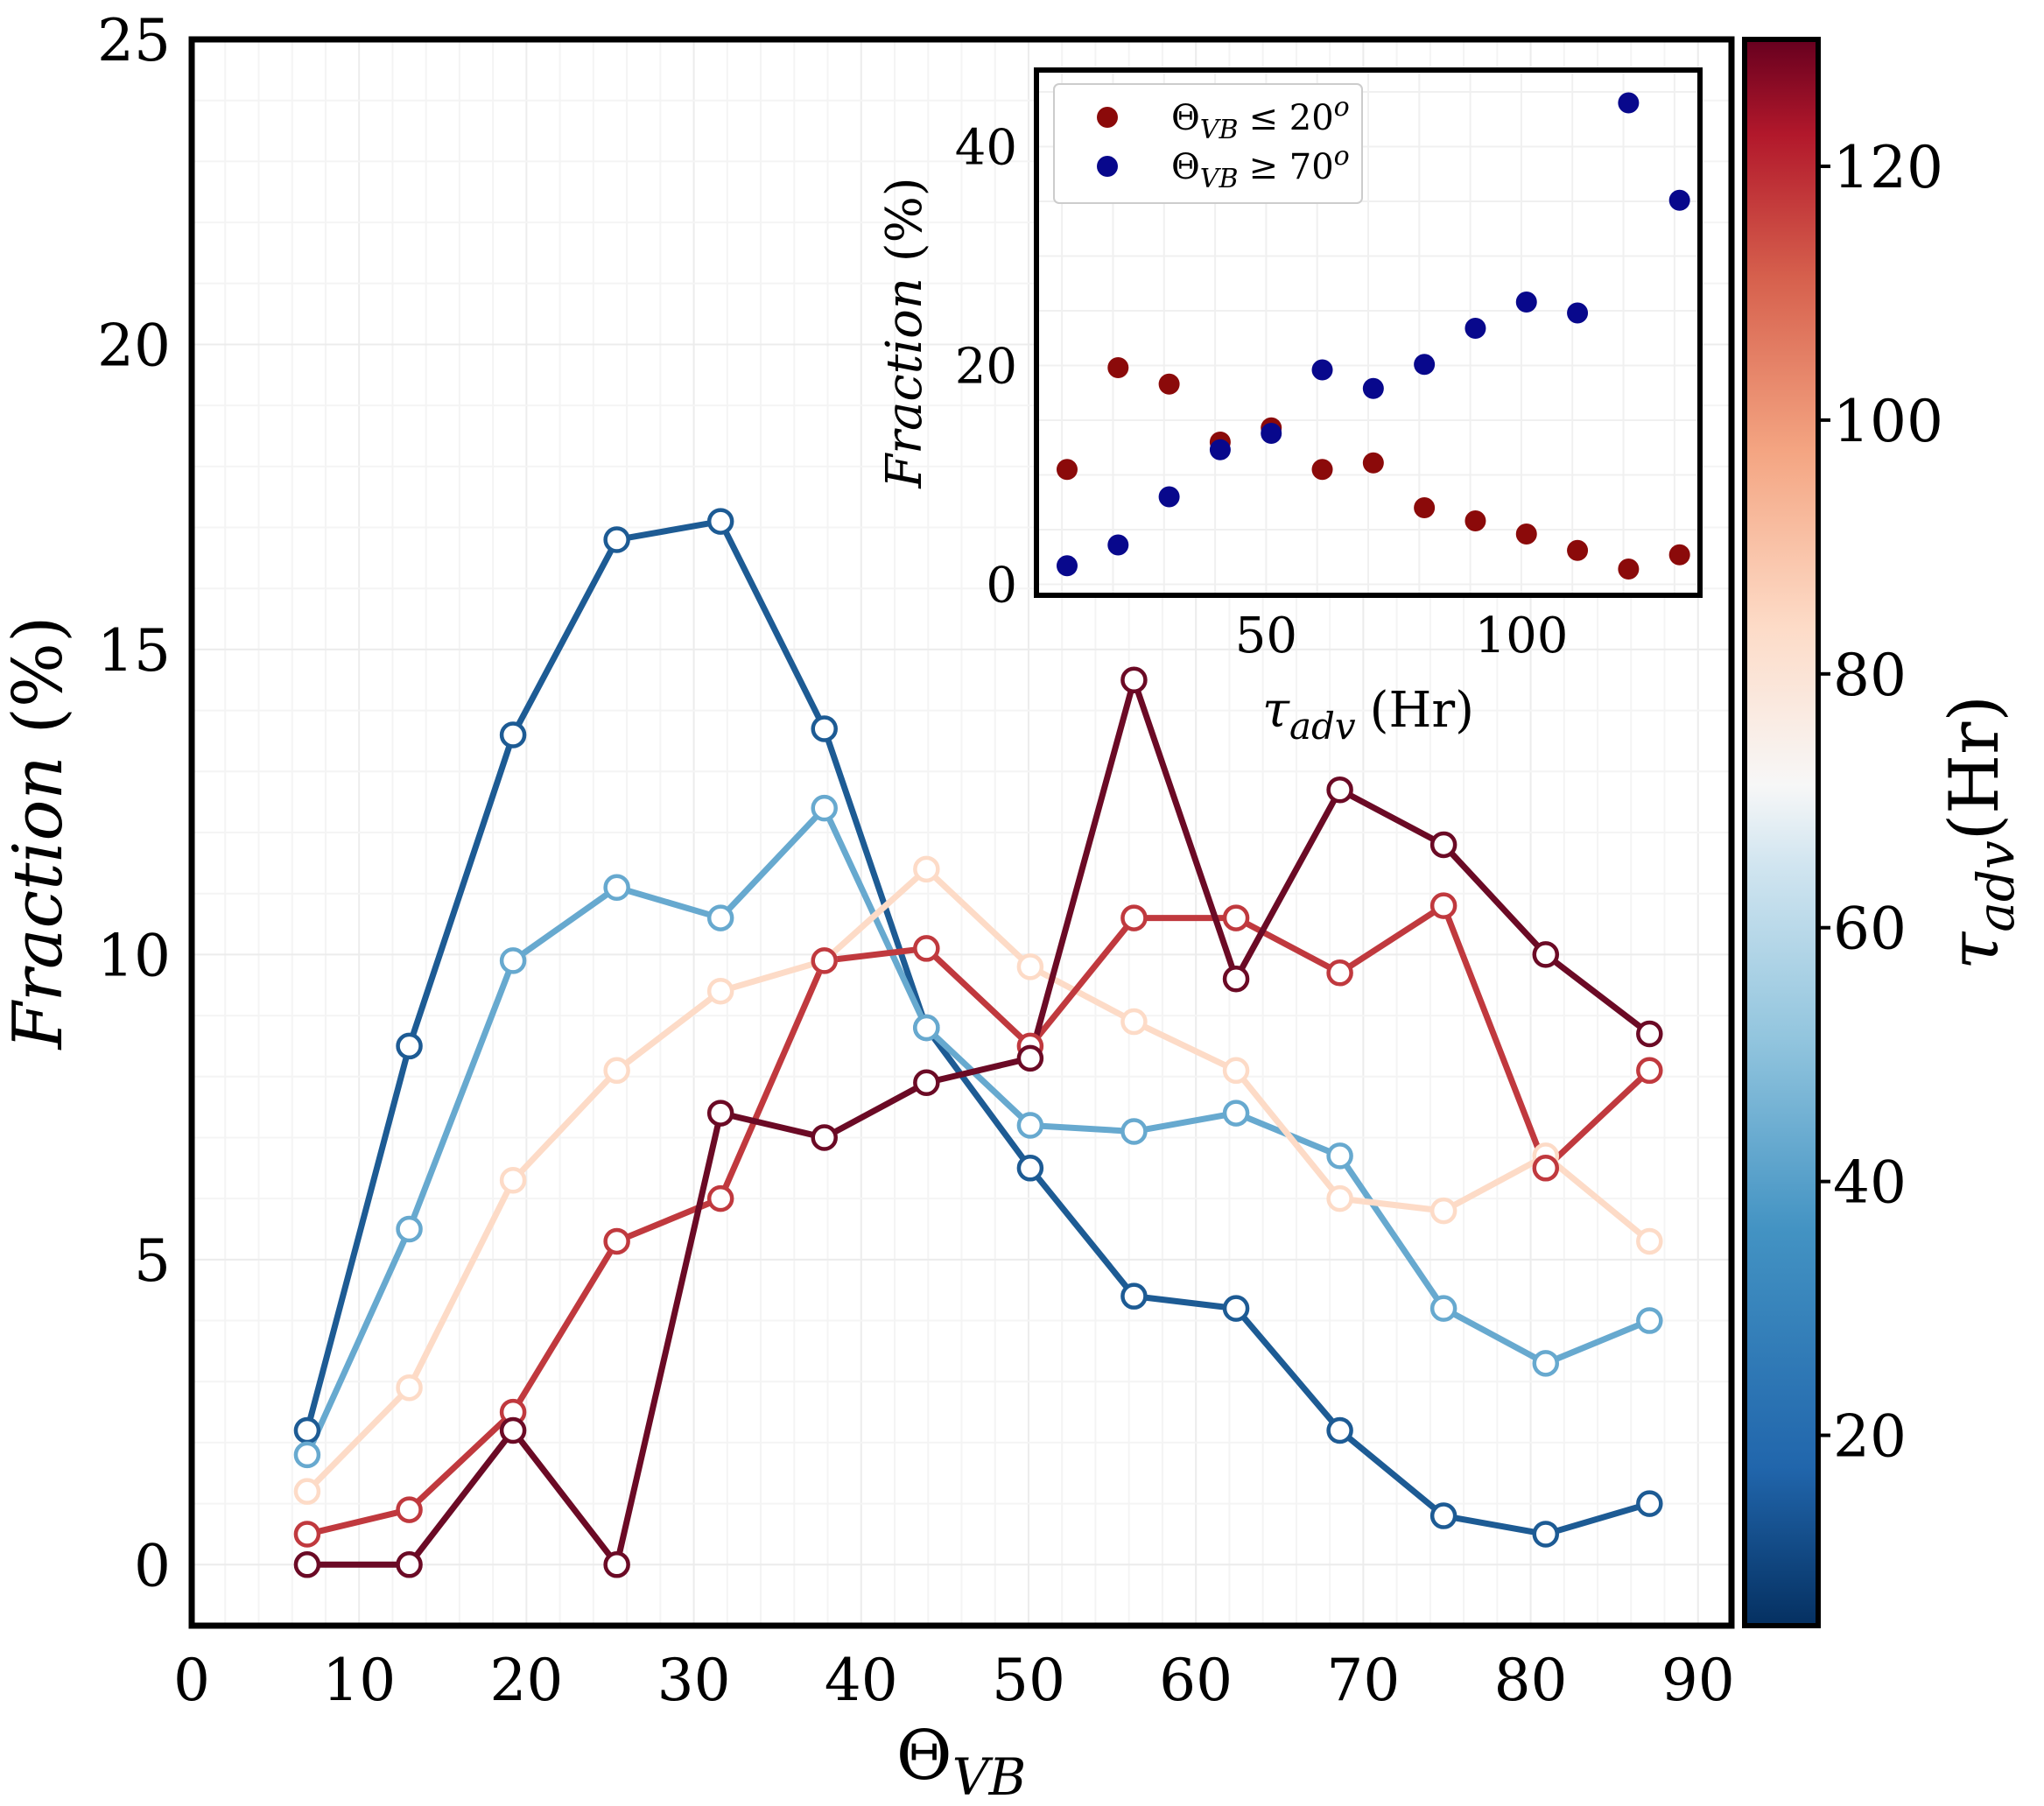 This screenshot has height=1806, width=2044. I want to click on inset-y-axis-label-unit: (%), so click(904, 219).